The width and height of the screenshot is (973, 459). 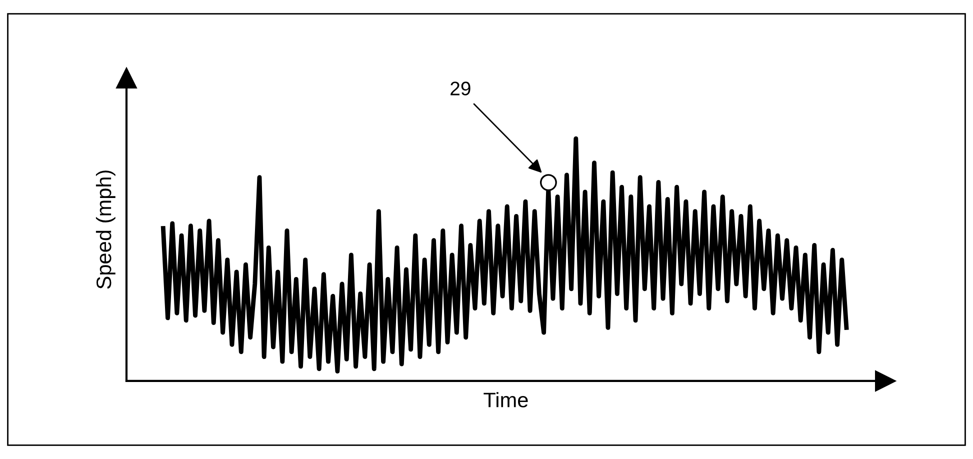 I want to click on y-axis-title: Speed (mph), so click(x=106, y=229).